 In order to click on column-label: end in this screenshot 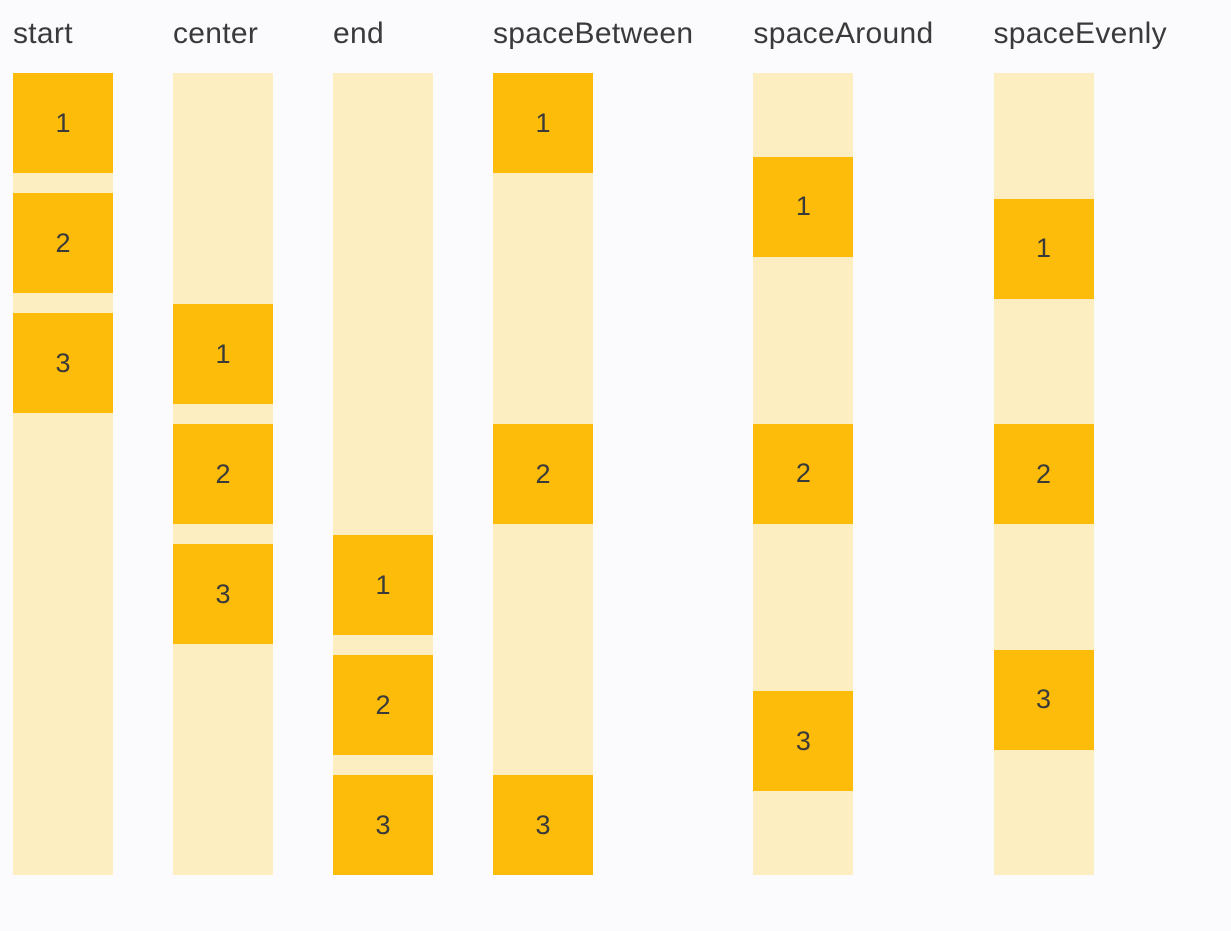, I will do `click(358, 33)`.